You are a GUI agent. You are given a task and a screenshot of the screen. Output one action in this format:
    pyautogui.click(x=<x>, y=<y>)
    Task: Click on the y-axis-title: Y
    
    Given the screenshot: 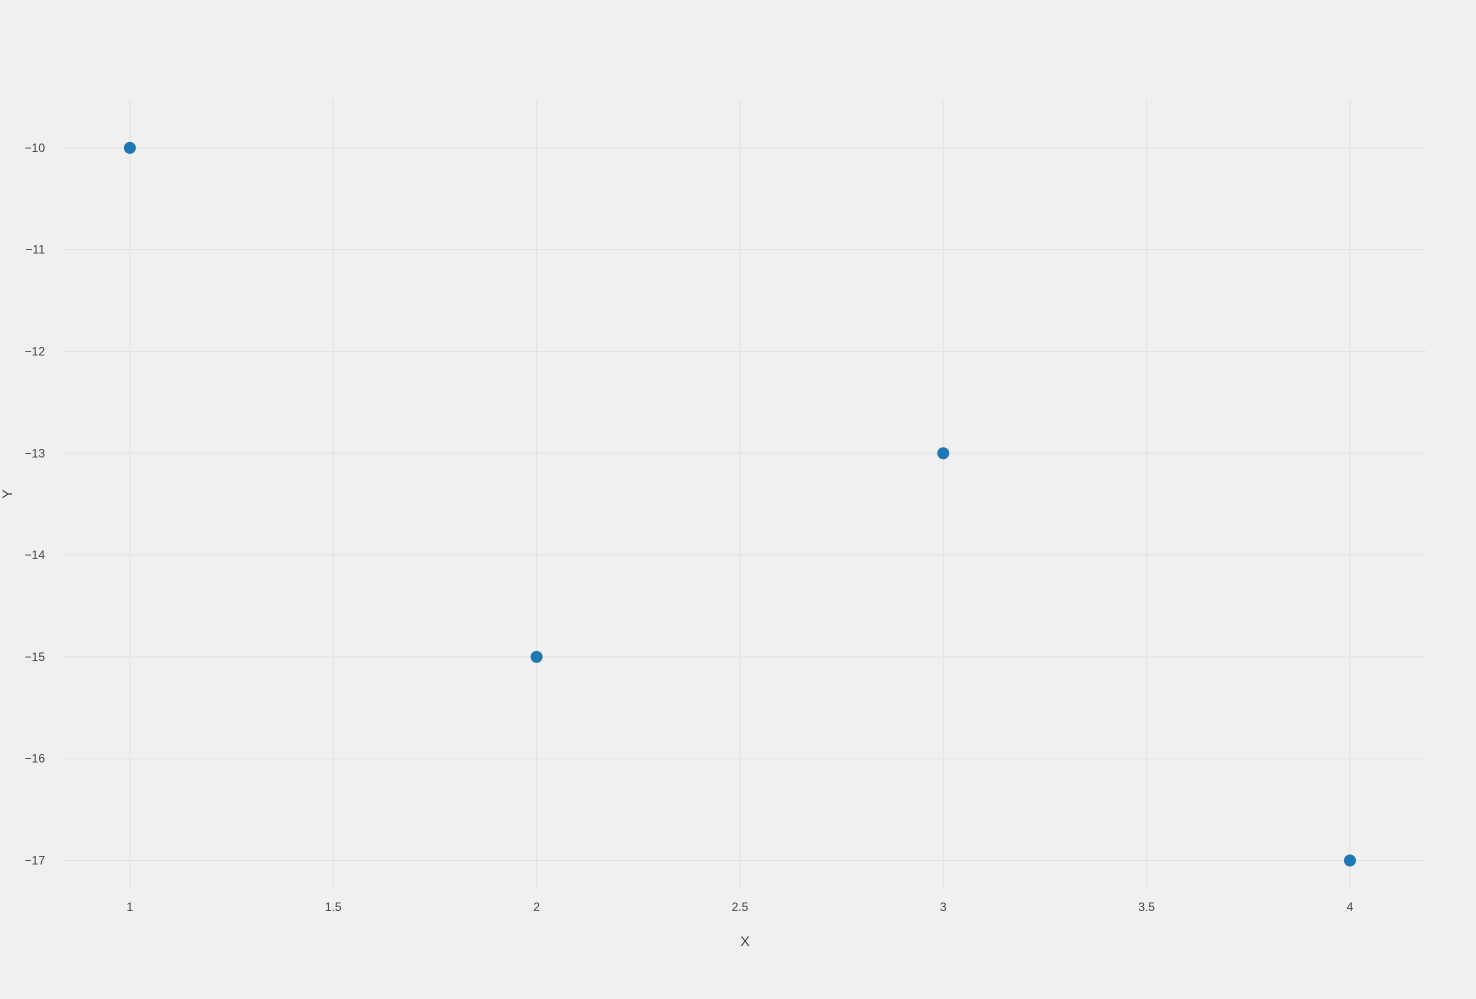 What is the action you would take?
    pyautogui.click(x=7, y=494)
    